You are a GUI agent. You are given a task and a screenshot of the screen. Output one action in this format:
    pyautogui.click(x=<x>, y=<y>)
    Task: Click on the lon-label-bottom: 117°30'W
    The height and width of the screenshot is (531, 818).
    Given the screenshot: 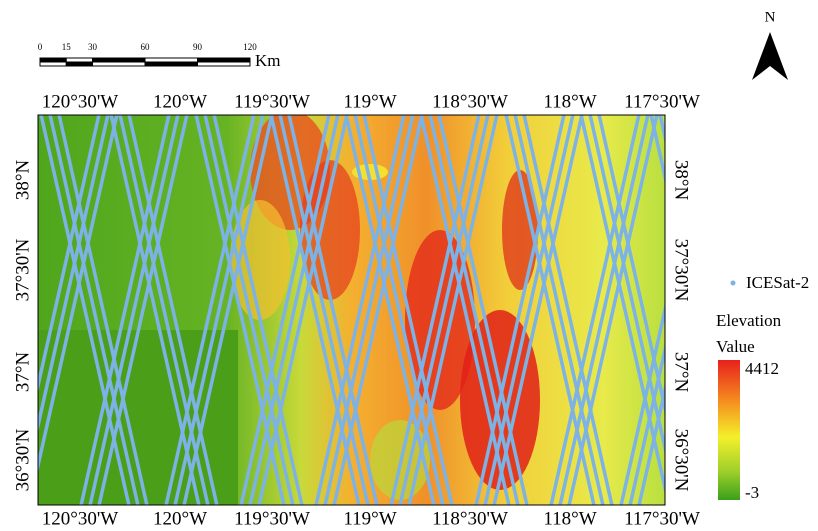 What is the action you would take?
    pyautogui.click(x=662, y=518)
    